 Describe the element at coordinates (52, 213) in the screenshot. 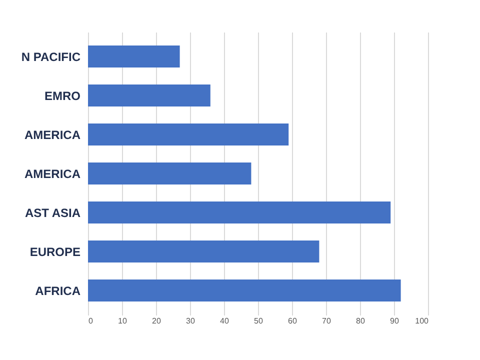

I see `y-tick-label: AST ASIA` at that location.